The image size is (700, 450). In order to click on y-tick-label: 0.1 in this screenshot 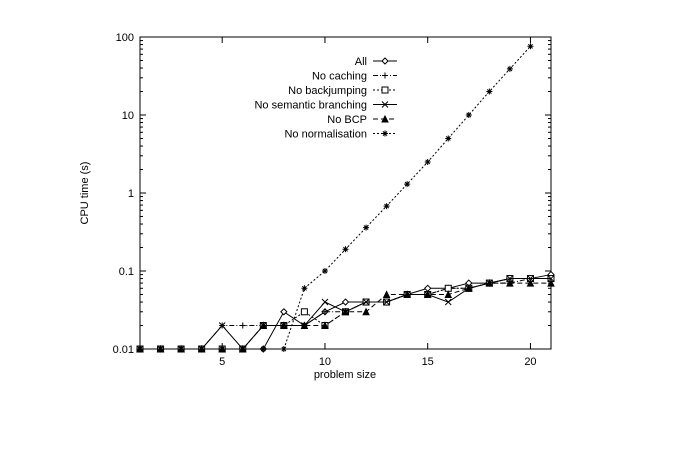, I will do `click(126, 272)`.